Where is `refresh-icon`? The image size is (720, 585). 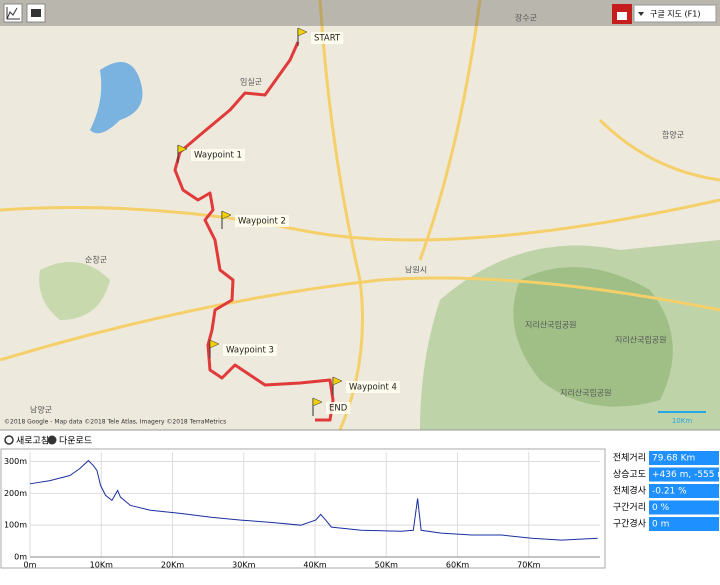 refresh-icon is located at coordinates (9, 440).